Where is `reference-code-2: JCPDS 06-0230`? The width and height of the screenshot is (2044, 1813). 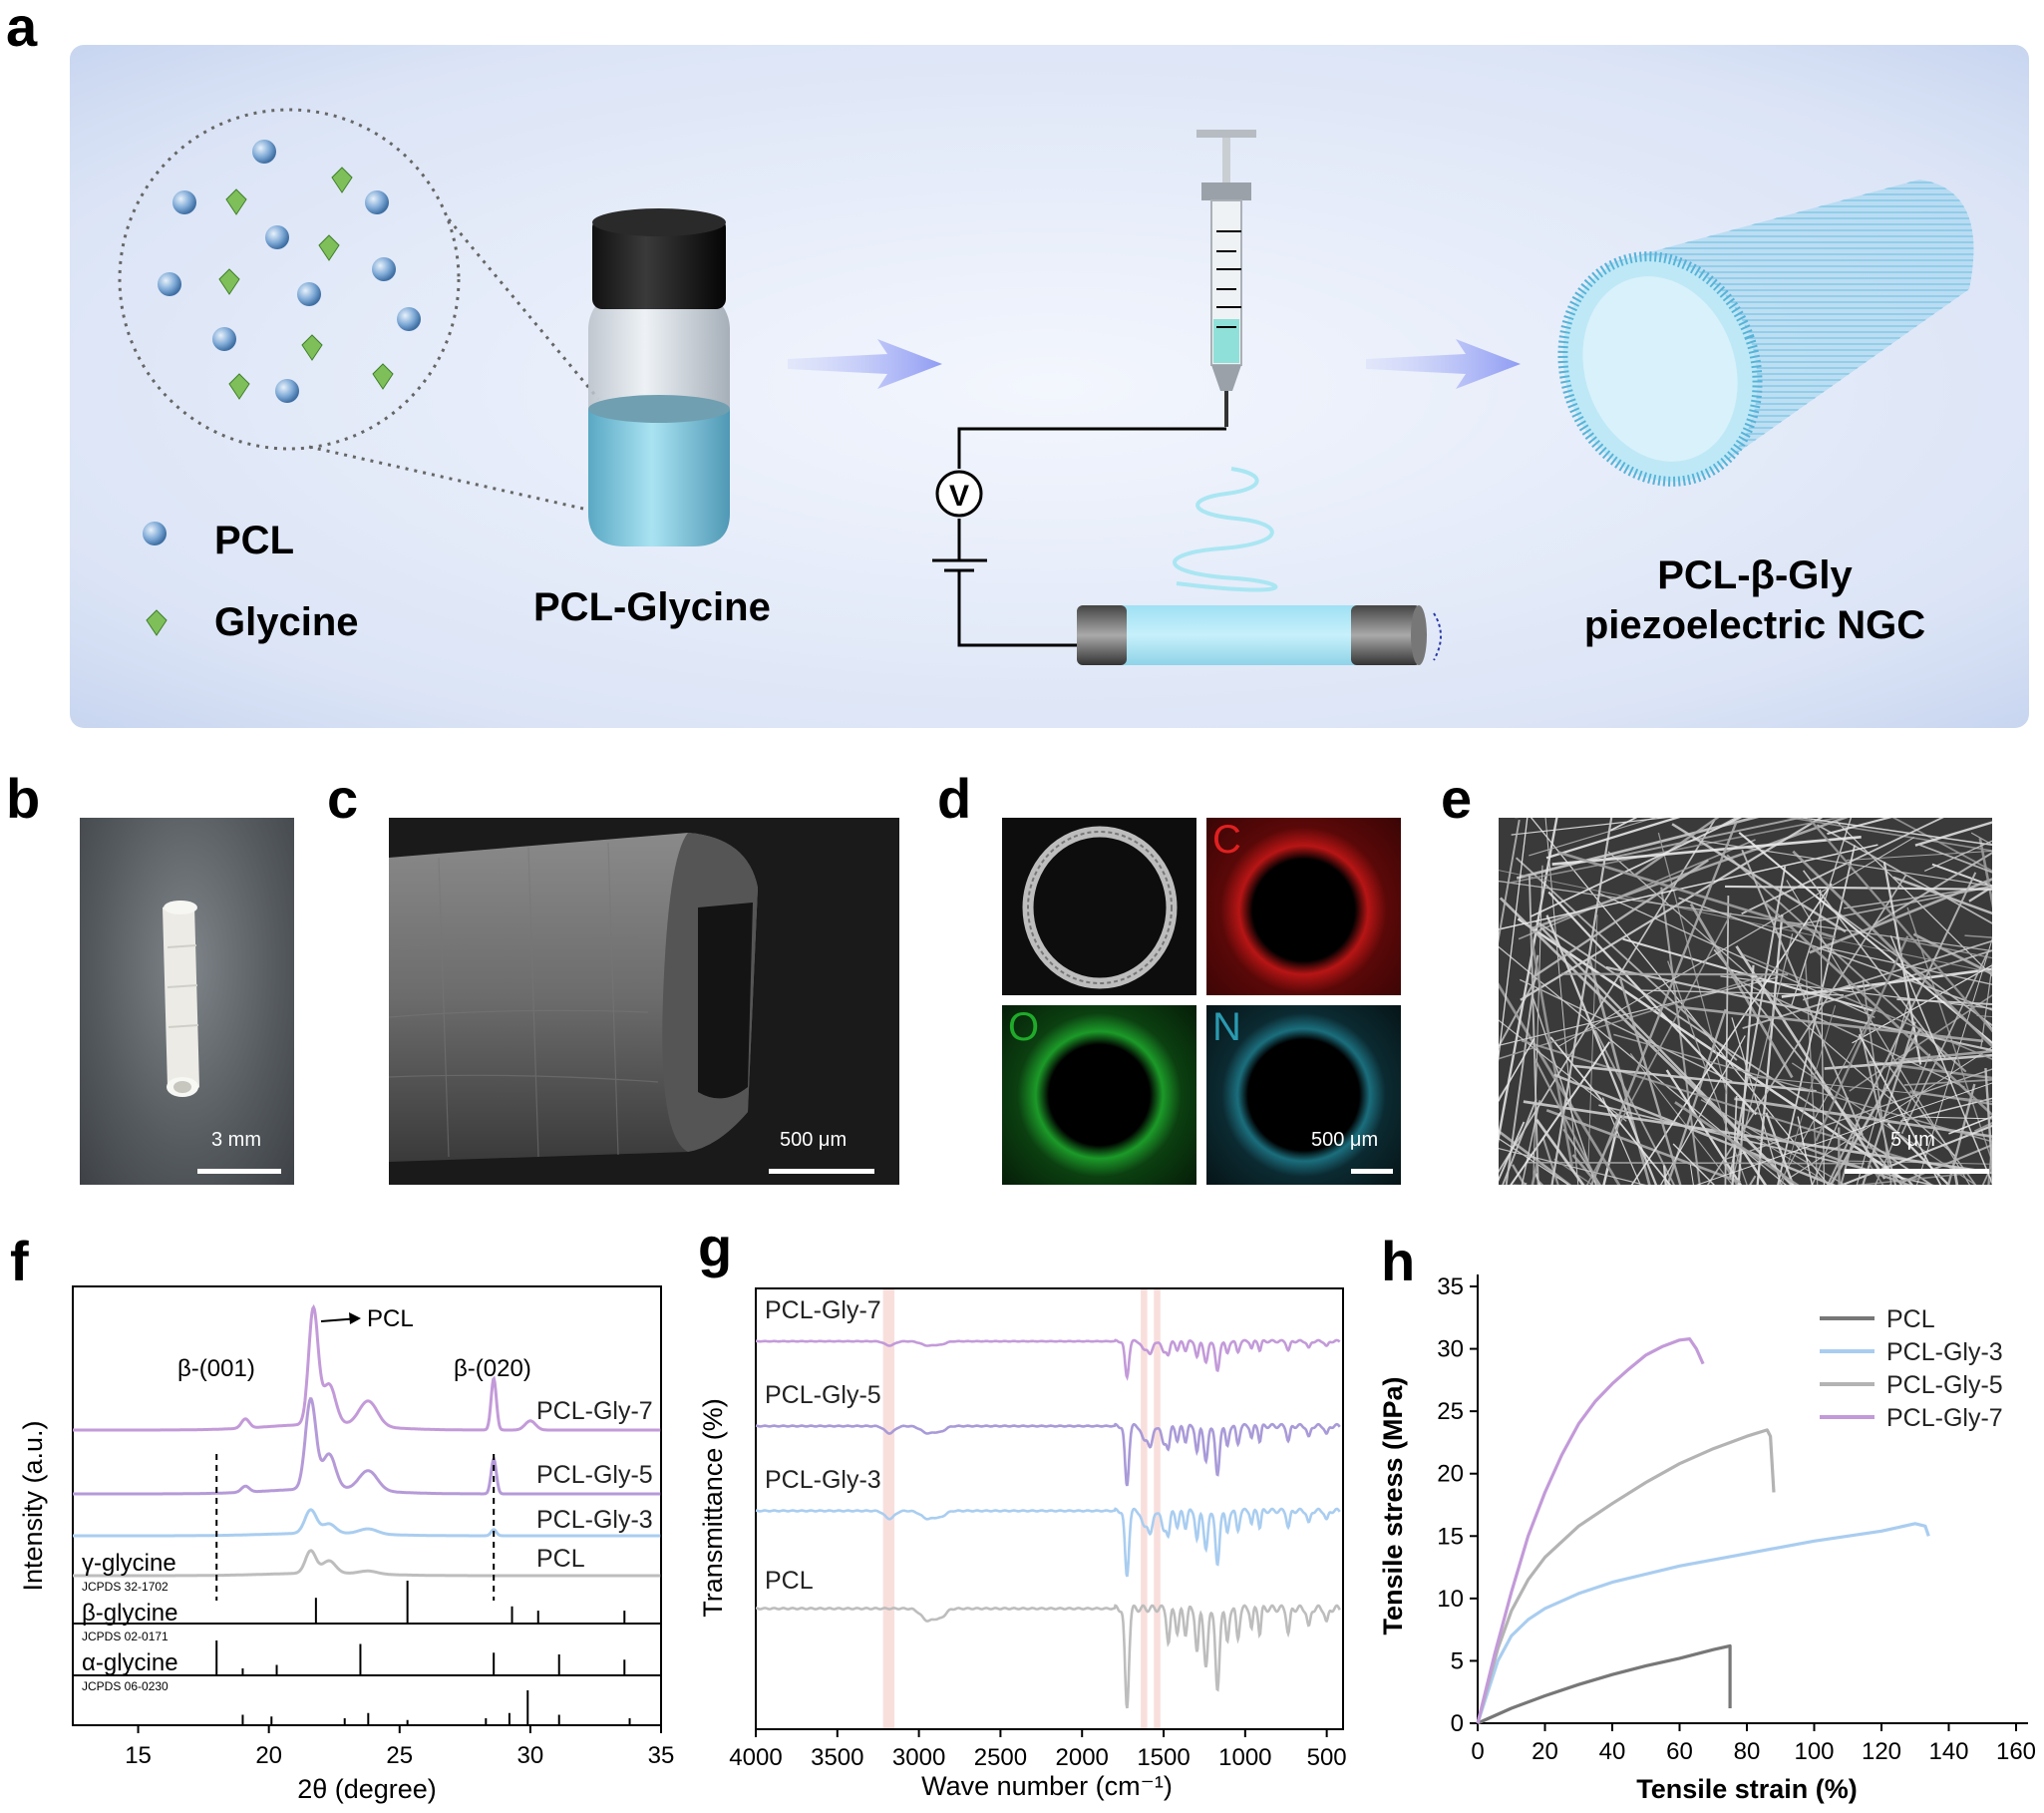
reference-code-2: JCPDS 06-0230 is located at coordinates (125, 1686).